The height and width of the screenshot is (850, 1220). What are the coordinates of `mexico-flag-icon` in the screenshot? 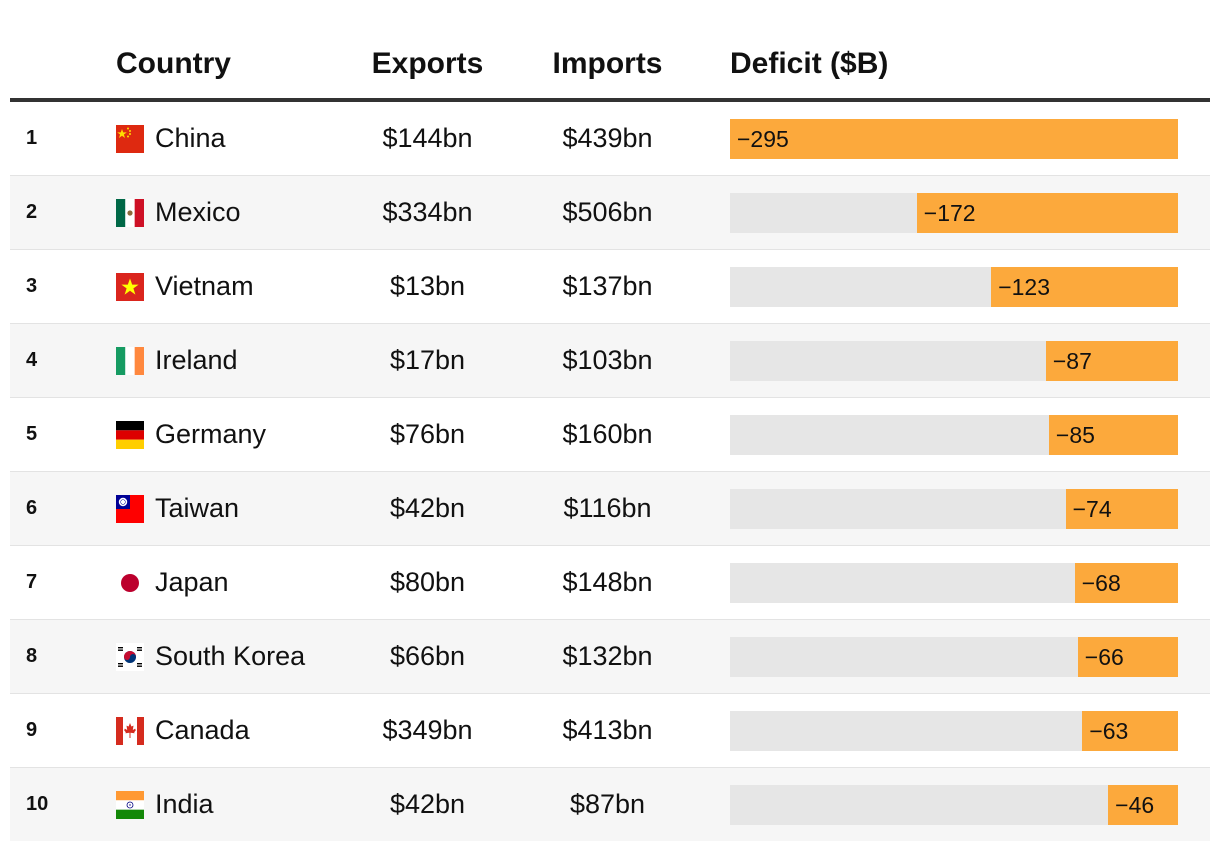 It's located at (130, 213).